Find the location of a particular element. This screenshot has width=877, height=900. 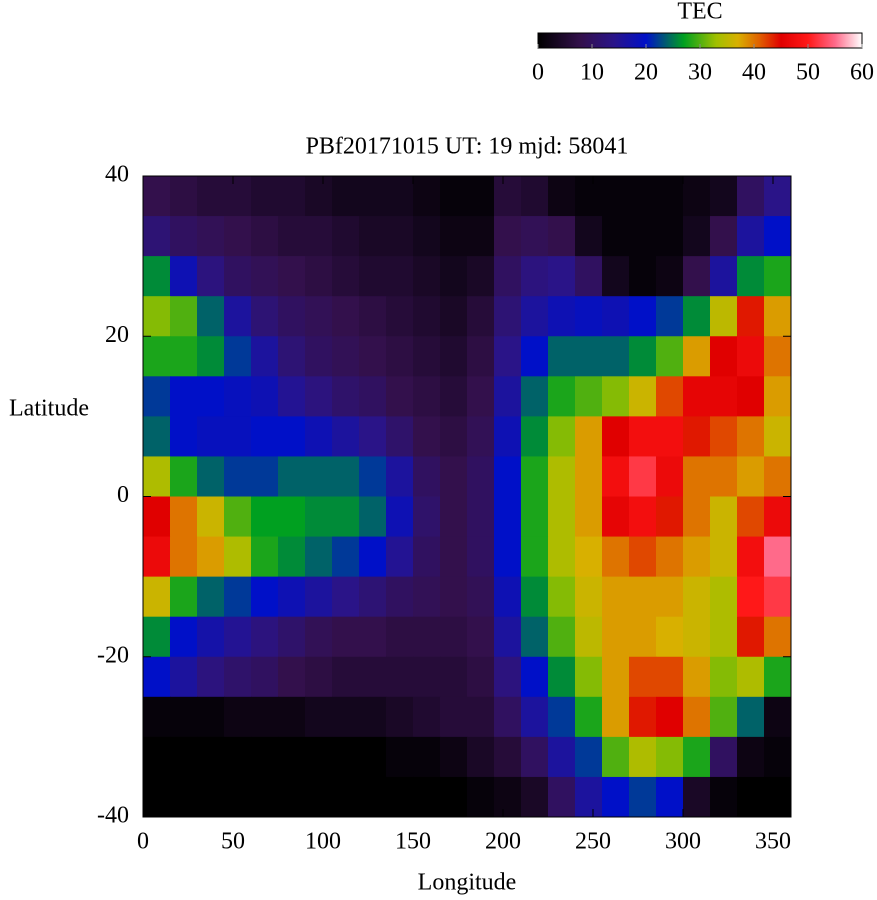

y-tick-label: 0 is located at coordinates (123, 495).